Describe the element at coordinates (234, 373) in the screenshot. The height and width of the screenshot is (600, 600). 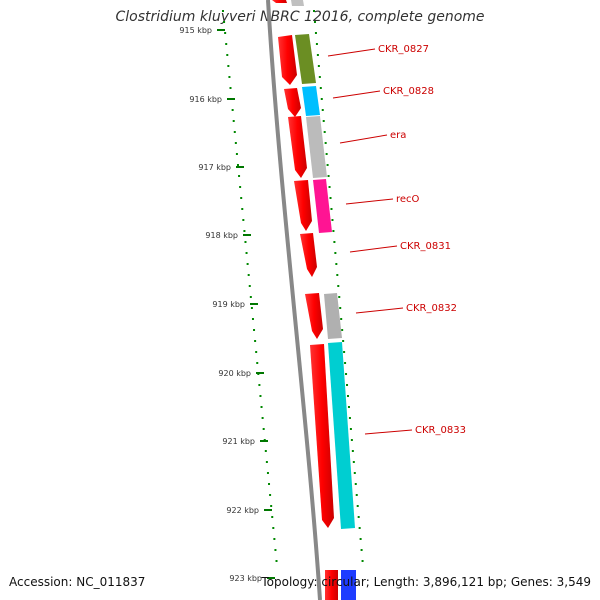
I see `tick-label: 920 kbp` at that location.